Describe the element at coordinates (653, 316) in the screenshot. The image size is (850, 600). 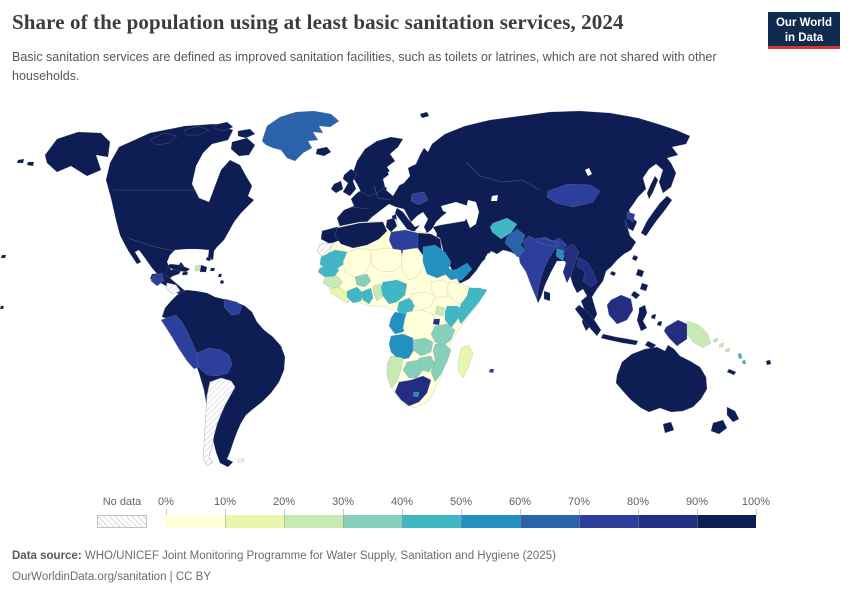
I see `moluccas-1-region` at that location.